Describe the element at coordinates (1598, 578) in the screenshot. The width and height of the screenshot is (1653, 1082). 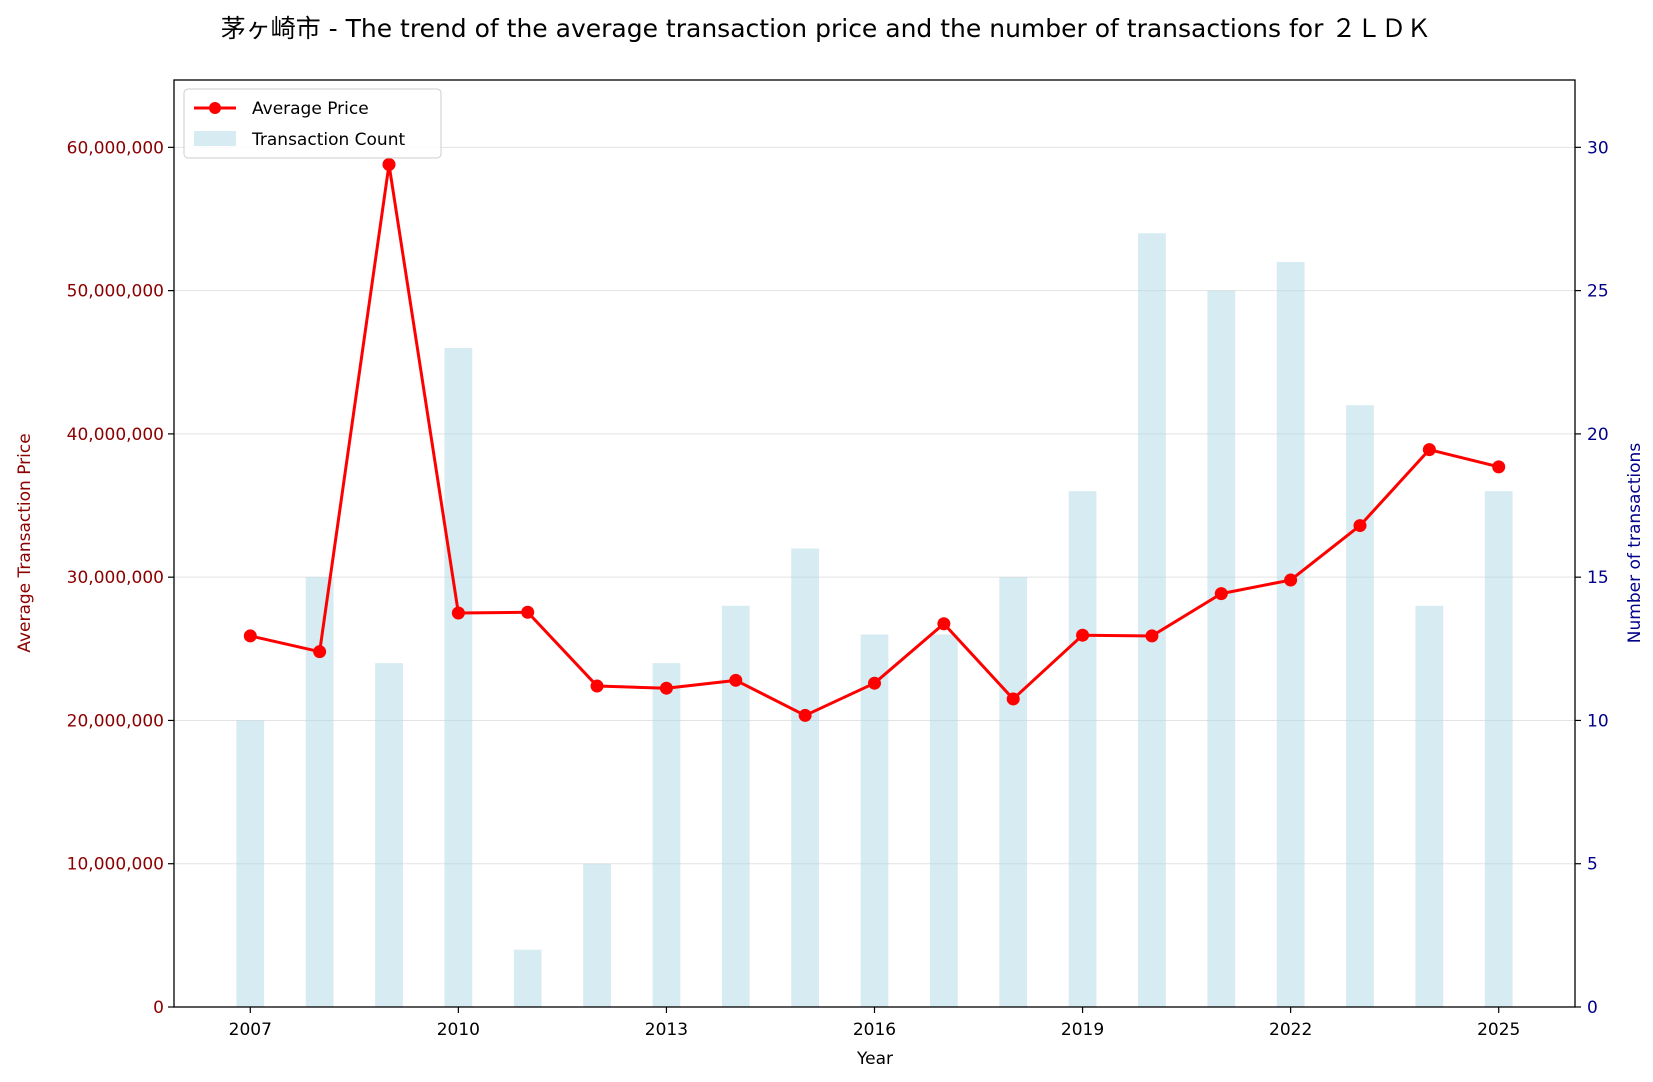
I see `y-right-tick-label: 15` at that location.